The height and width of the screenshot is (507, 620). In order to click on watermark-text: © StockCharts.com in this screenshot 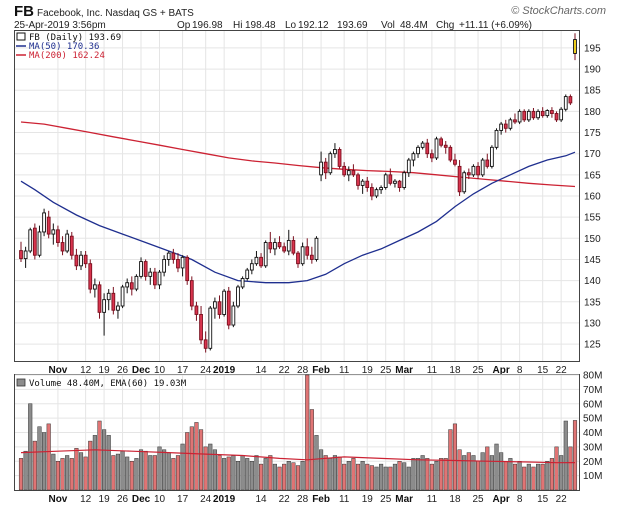, I will do `click(558, 11)`.